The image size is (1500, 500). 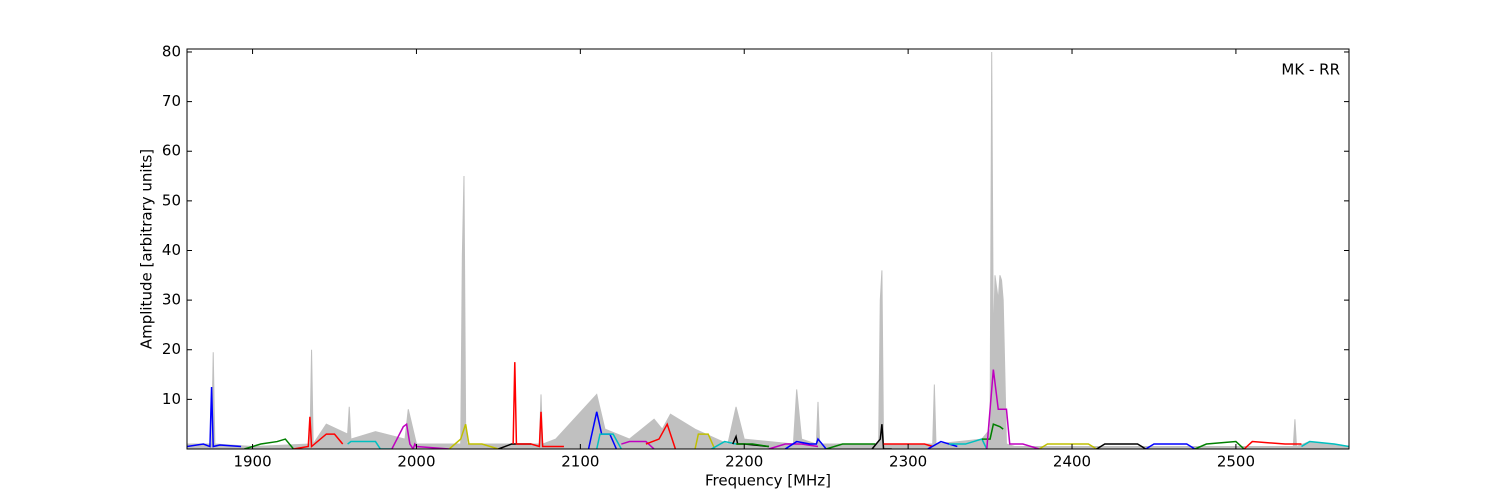 What do you see at coordinates (908, 462) in the screenshot?
I see `x-tick-label: 2300` at bounding box center [908, 462].